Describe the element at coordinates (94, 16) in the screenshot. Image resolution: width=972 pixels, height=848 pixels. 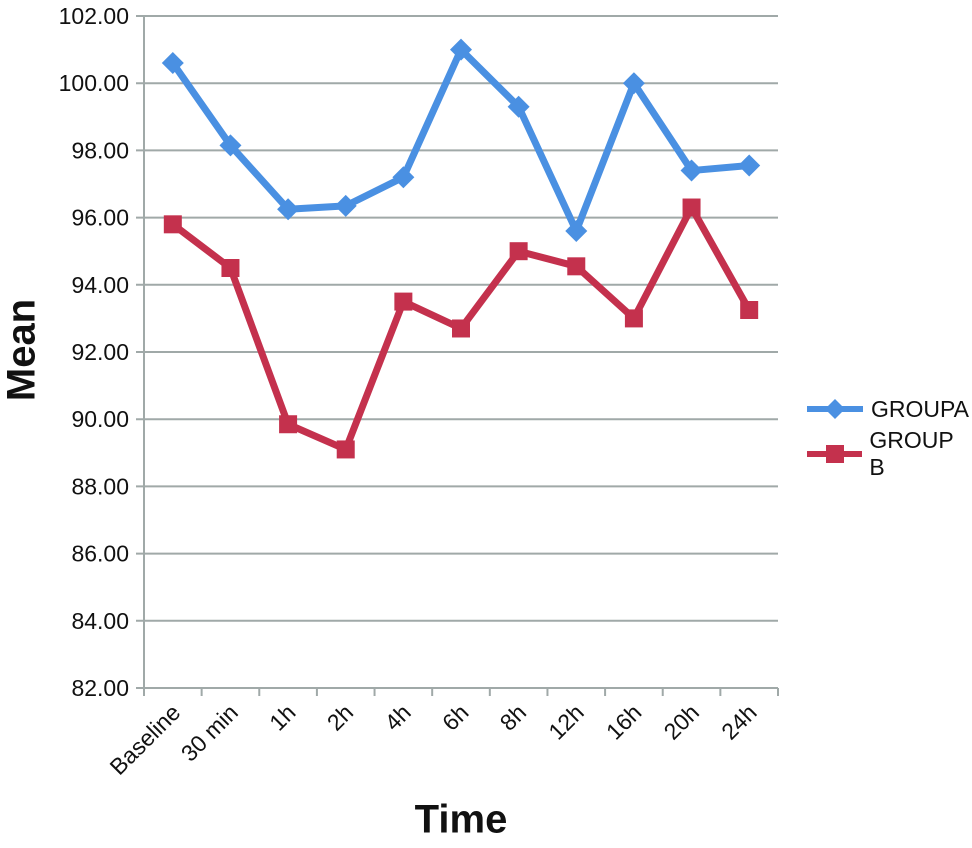
I see `y-tick-label: 102.00` at that location.